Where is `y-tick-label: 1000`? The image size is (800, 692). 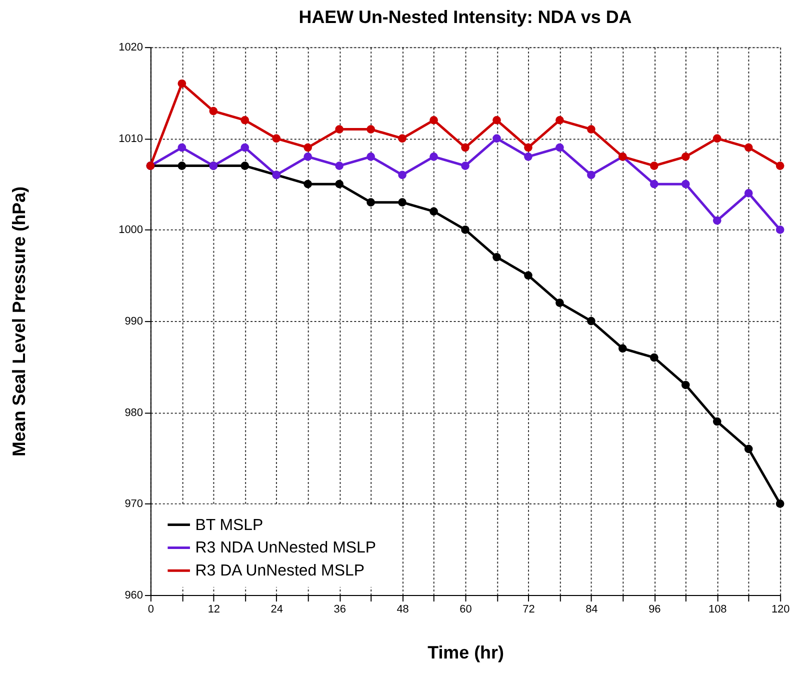
y-tick-label: 1000 is located at coordinates (130, 230).